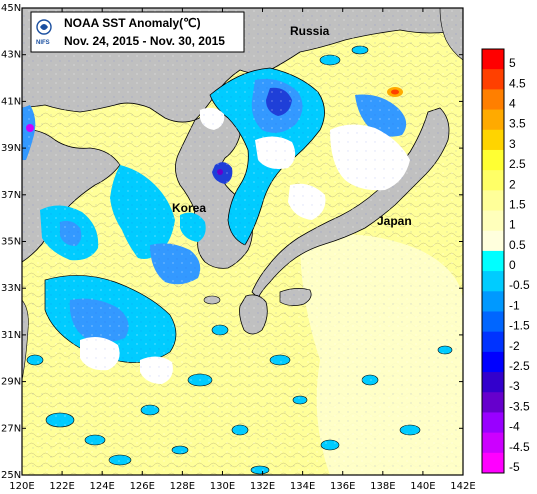 Image resolution: width=537 pixels, height=494 pixels. What do you see at coordinates (514, 346) in the screenshot?
I see `colorbar-label: -2` at bounding box center [514, 346].